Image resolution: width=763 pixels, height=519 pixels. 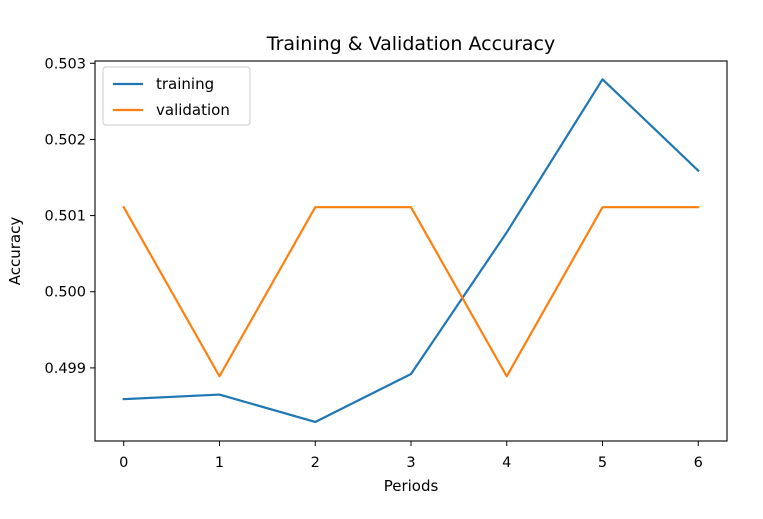 I want to click on x-axis-ticks: 0 1 2 3 4 5 6, so click(x=411, y=456).